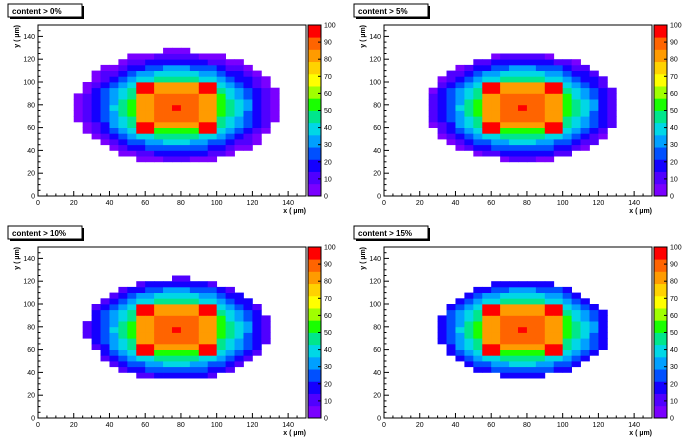  I want to click on chart-title-shadow, so click(47, 18).